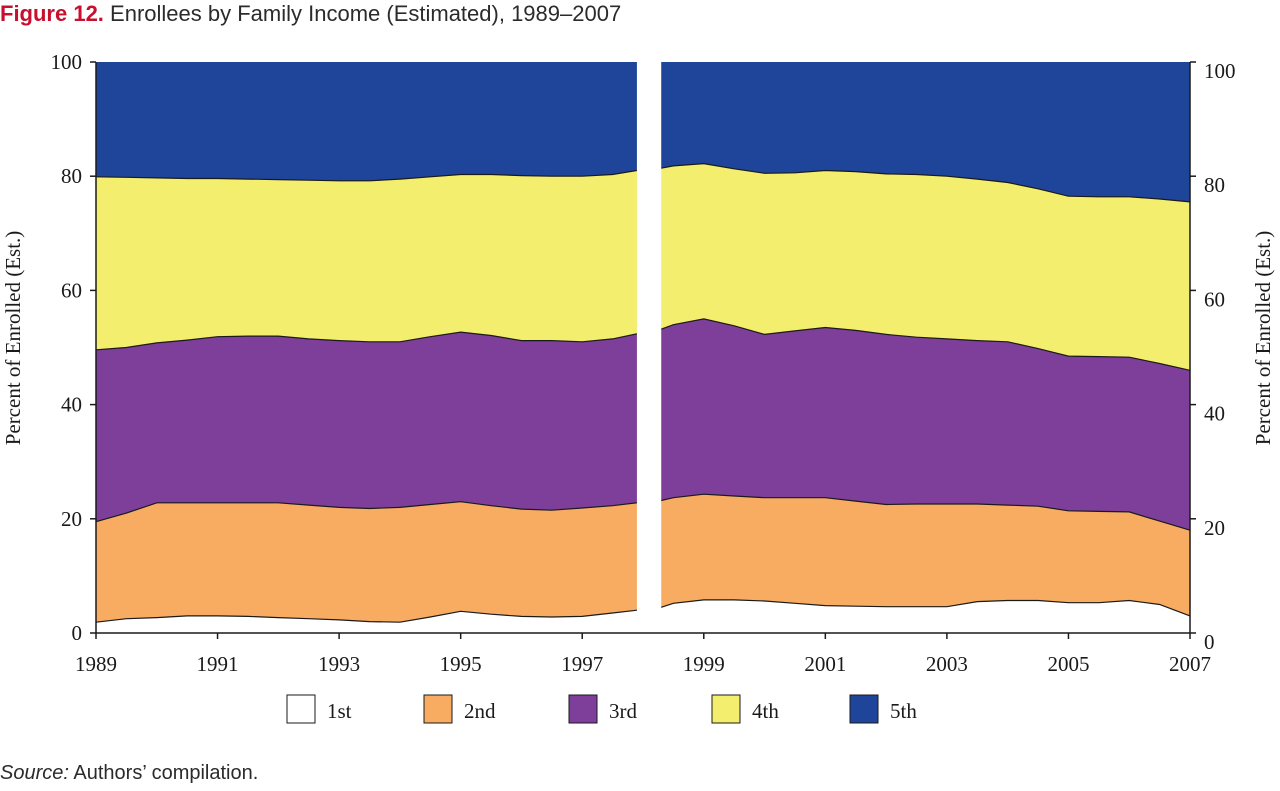 This screenshot has width=1280, height=791. I want to click on y-axis-title-right: Percent of Enrolled (Est.), so click(1263, 338).